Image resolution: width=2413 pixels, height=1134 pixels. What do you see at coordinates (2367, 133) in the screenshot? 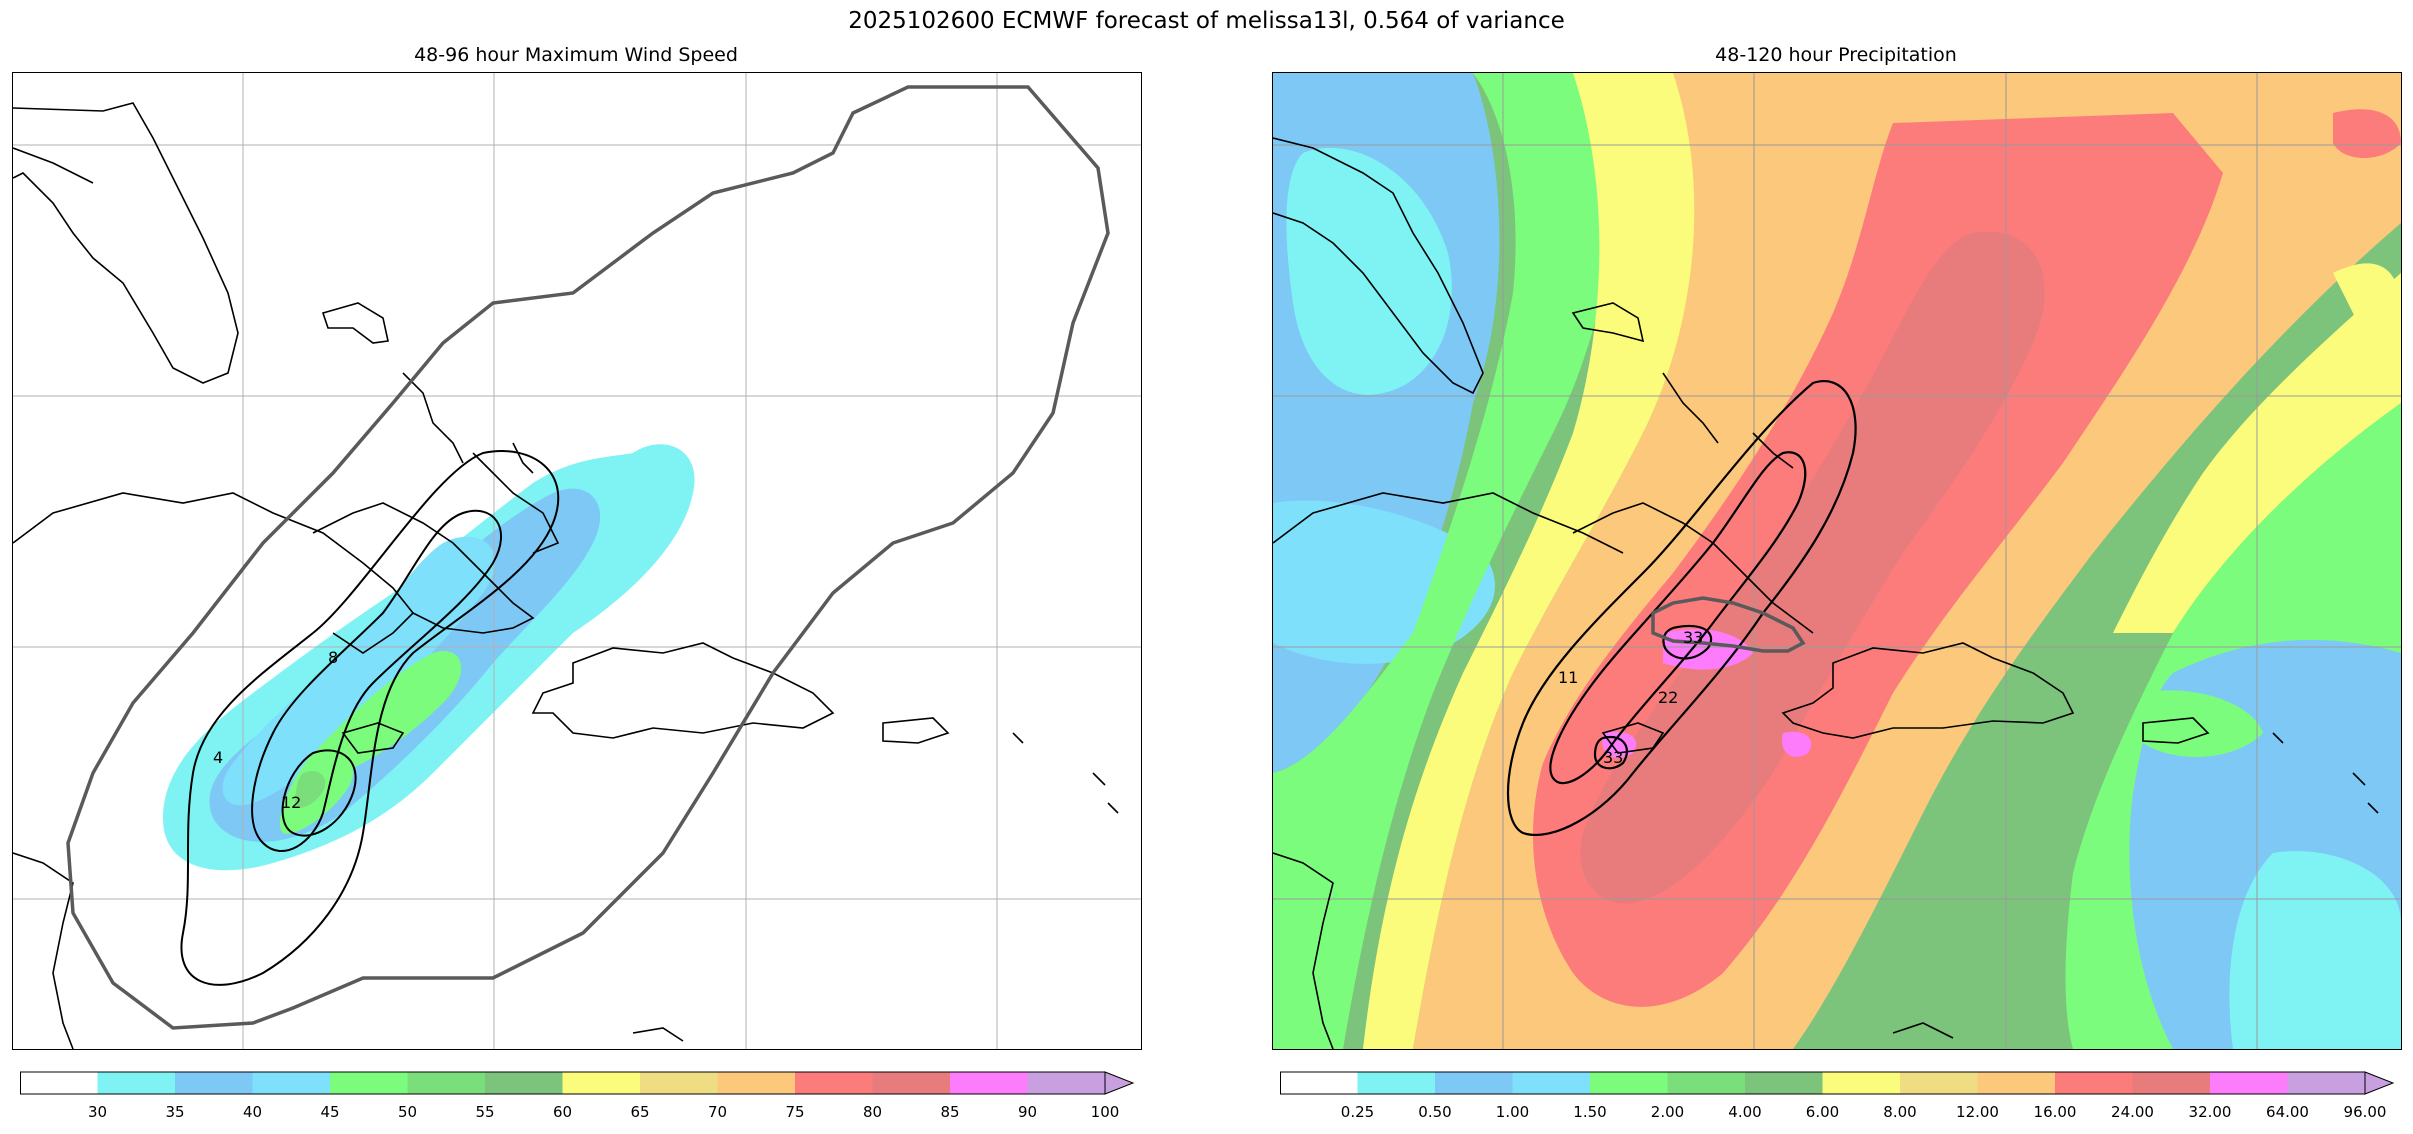
I see `precip-northeast-pink-region` at bounding box center [2367, 133].